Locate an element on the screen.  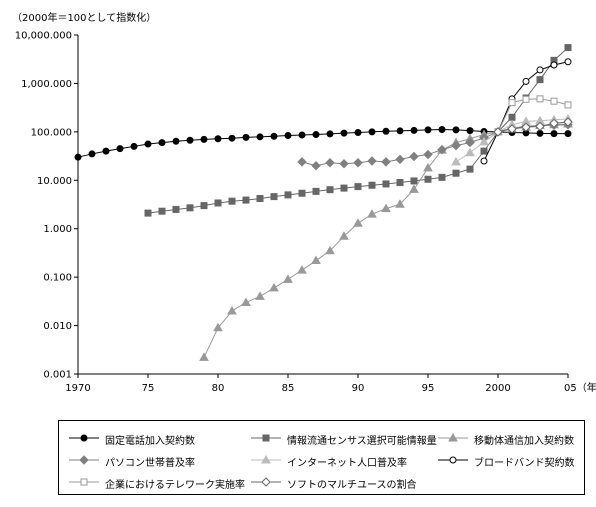
legend-item-broadband: ブロードバンド契約数 is located at coordinates (511, 461).